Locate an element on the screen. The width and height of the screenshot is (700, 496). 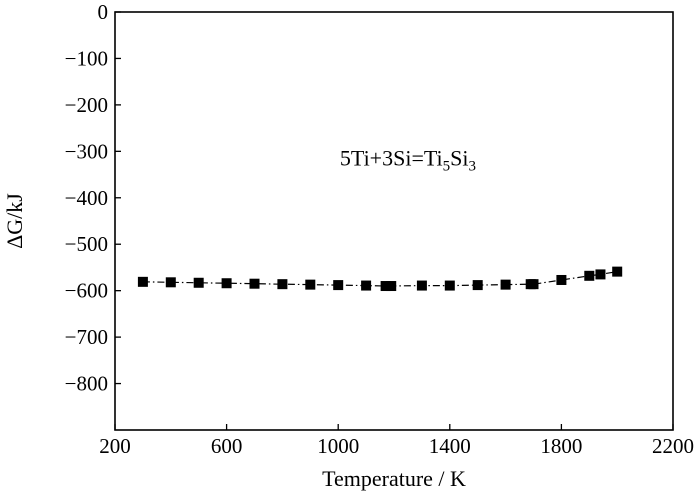
y-tick-label: −500 is located at coordinates (86, 244).